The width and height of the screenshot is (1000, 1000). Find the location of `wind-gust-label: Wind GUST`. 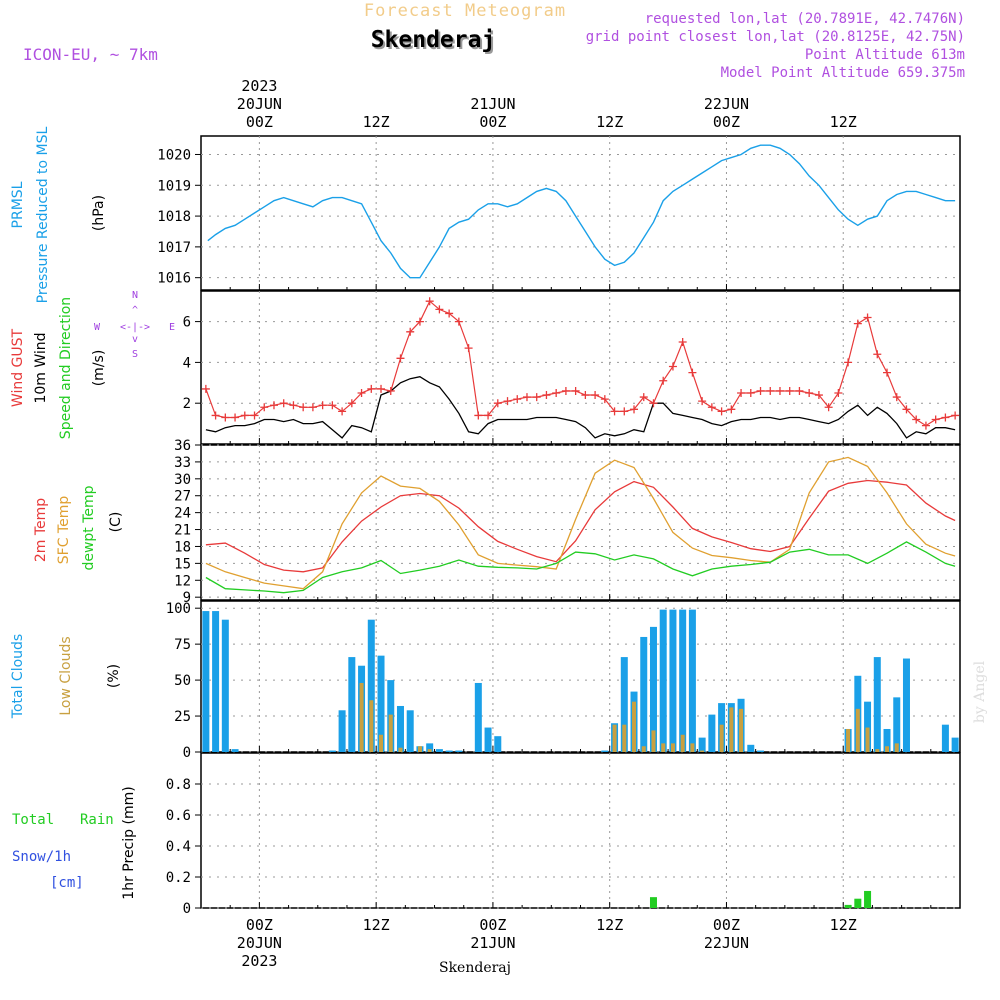

wind-gust-label: Wind GUST is located at coordinates (18, 367).